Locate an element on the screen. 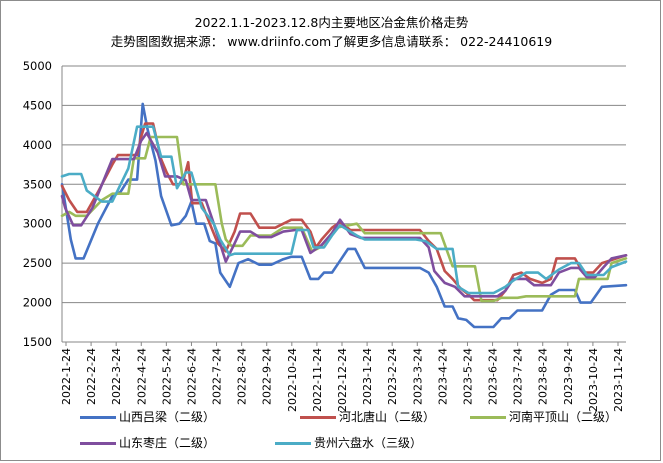 The width and height of the screenshot is (663, 463). y-tick-label: 3500 is located at coordinates (37, 184).